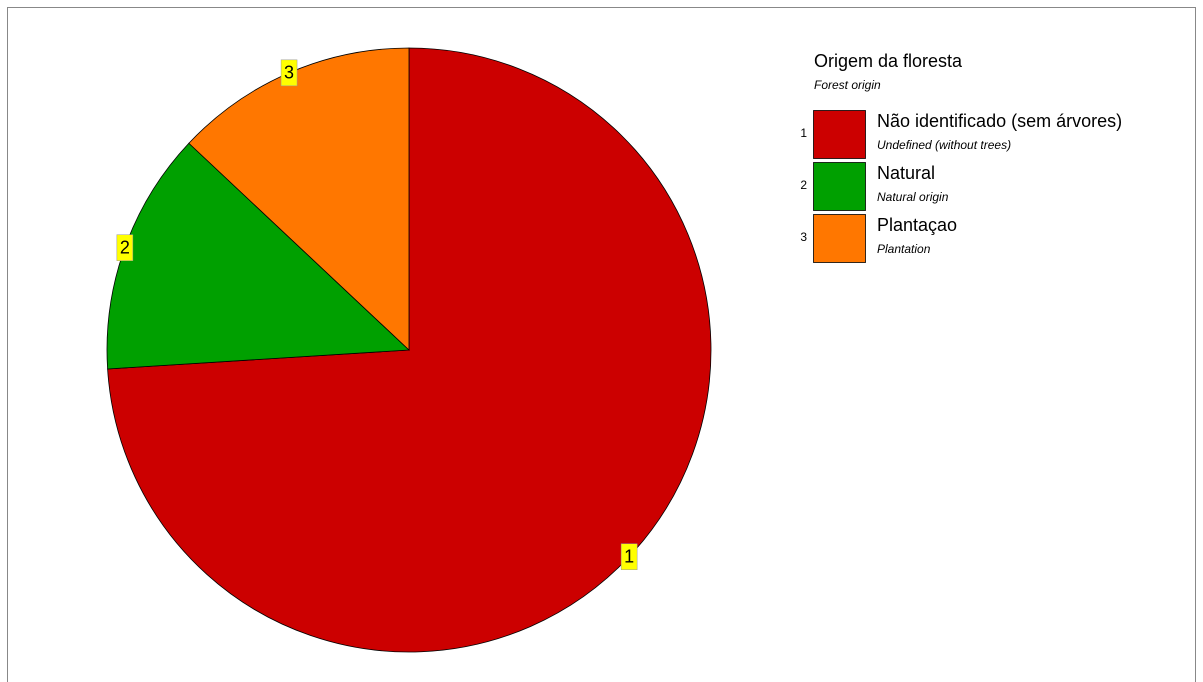  I want to click on legend-subtitle: Forest origin, so click(847, 85).